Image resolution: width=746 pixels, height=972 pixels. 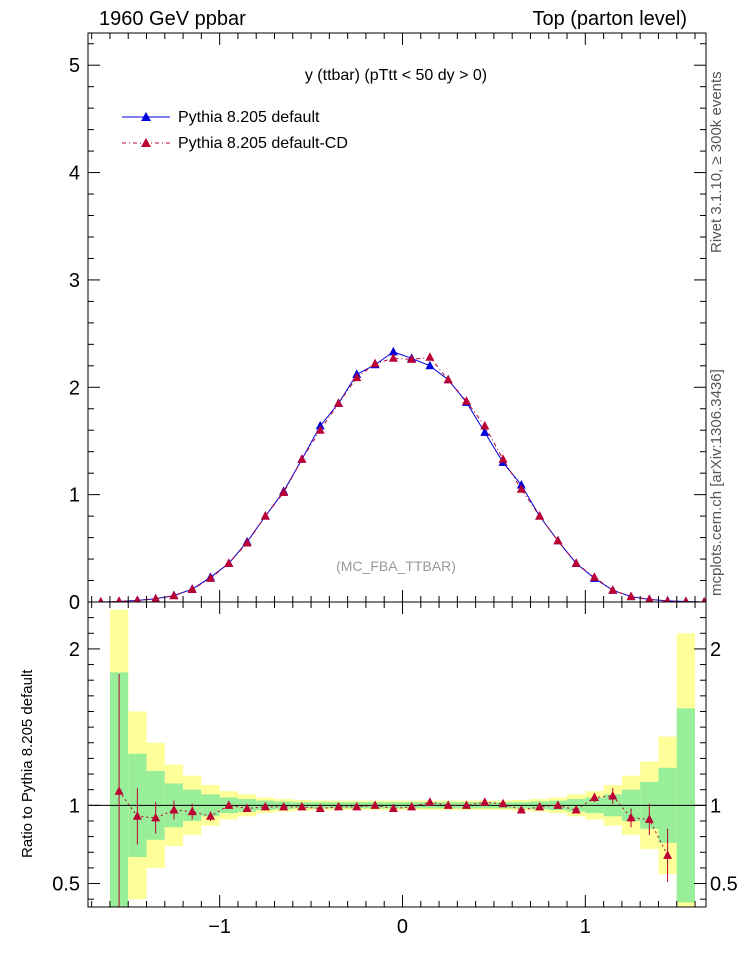 What do you see at coordinates (74, 603) in the screenshot?
I see `main-y-tick-label: 0` at bounding box center [74, 603].